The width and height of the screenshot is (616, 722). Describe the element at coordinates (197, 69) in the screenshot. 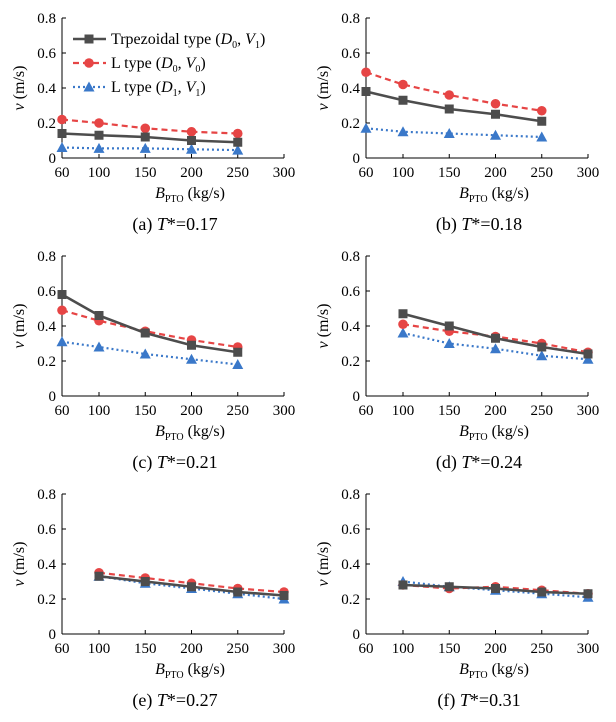

I see `legend-sub-2: 0` at that location.